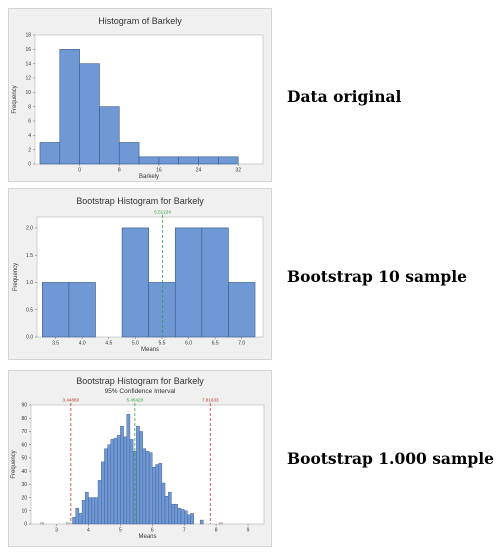  What do you see at coordinates (215, 344) in the screenshot?
I see `x-tick-label: 6.5` at bounding box center [215, 344].